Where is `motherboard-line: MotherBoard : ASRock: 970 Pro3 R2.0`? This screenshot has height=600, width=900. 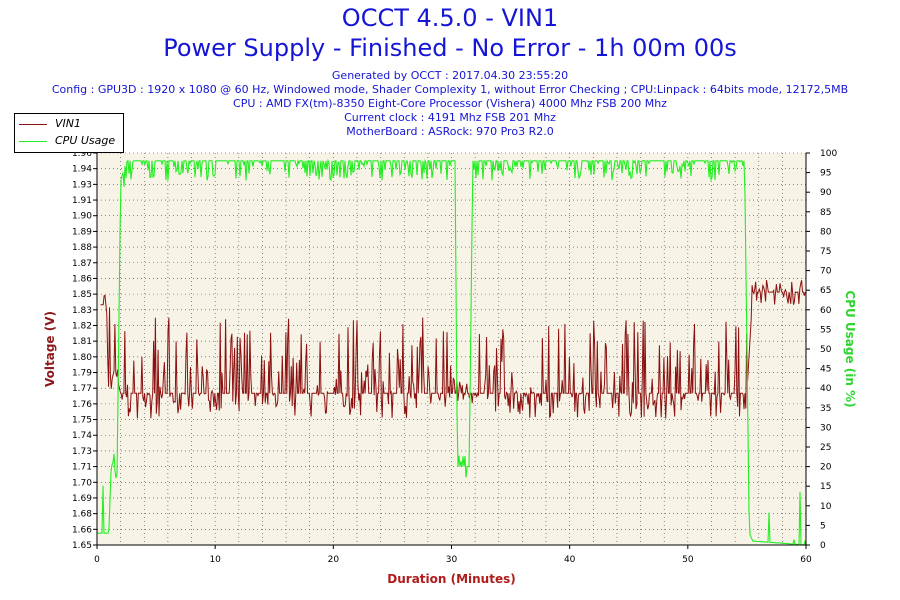 motherboard-line: MotherBoard : ASRock: 970 Pro3 R2.0 is located at coordinates (450, 131).